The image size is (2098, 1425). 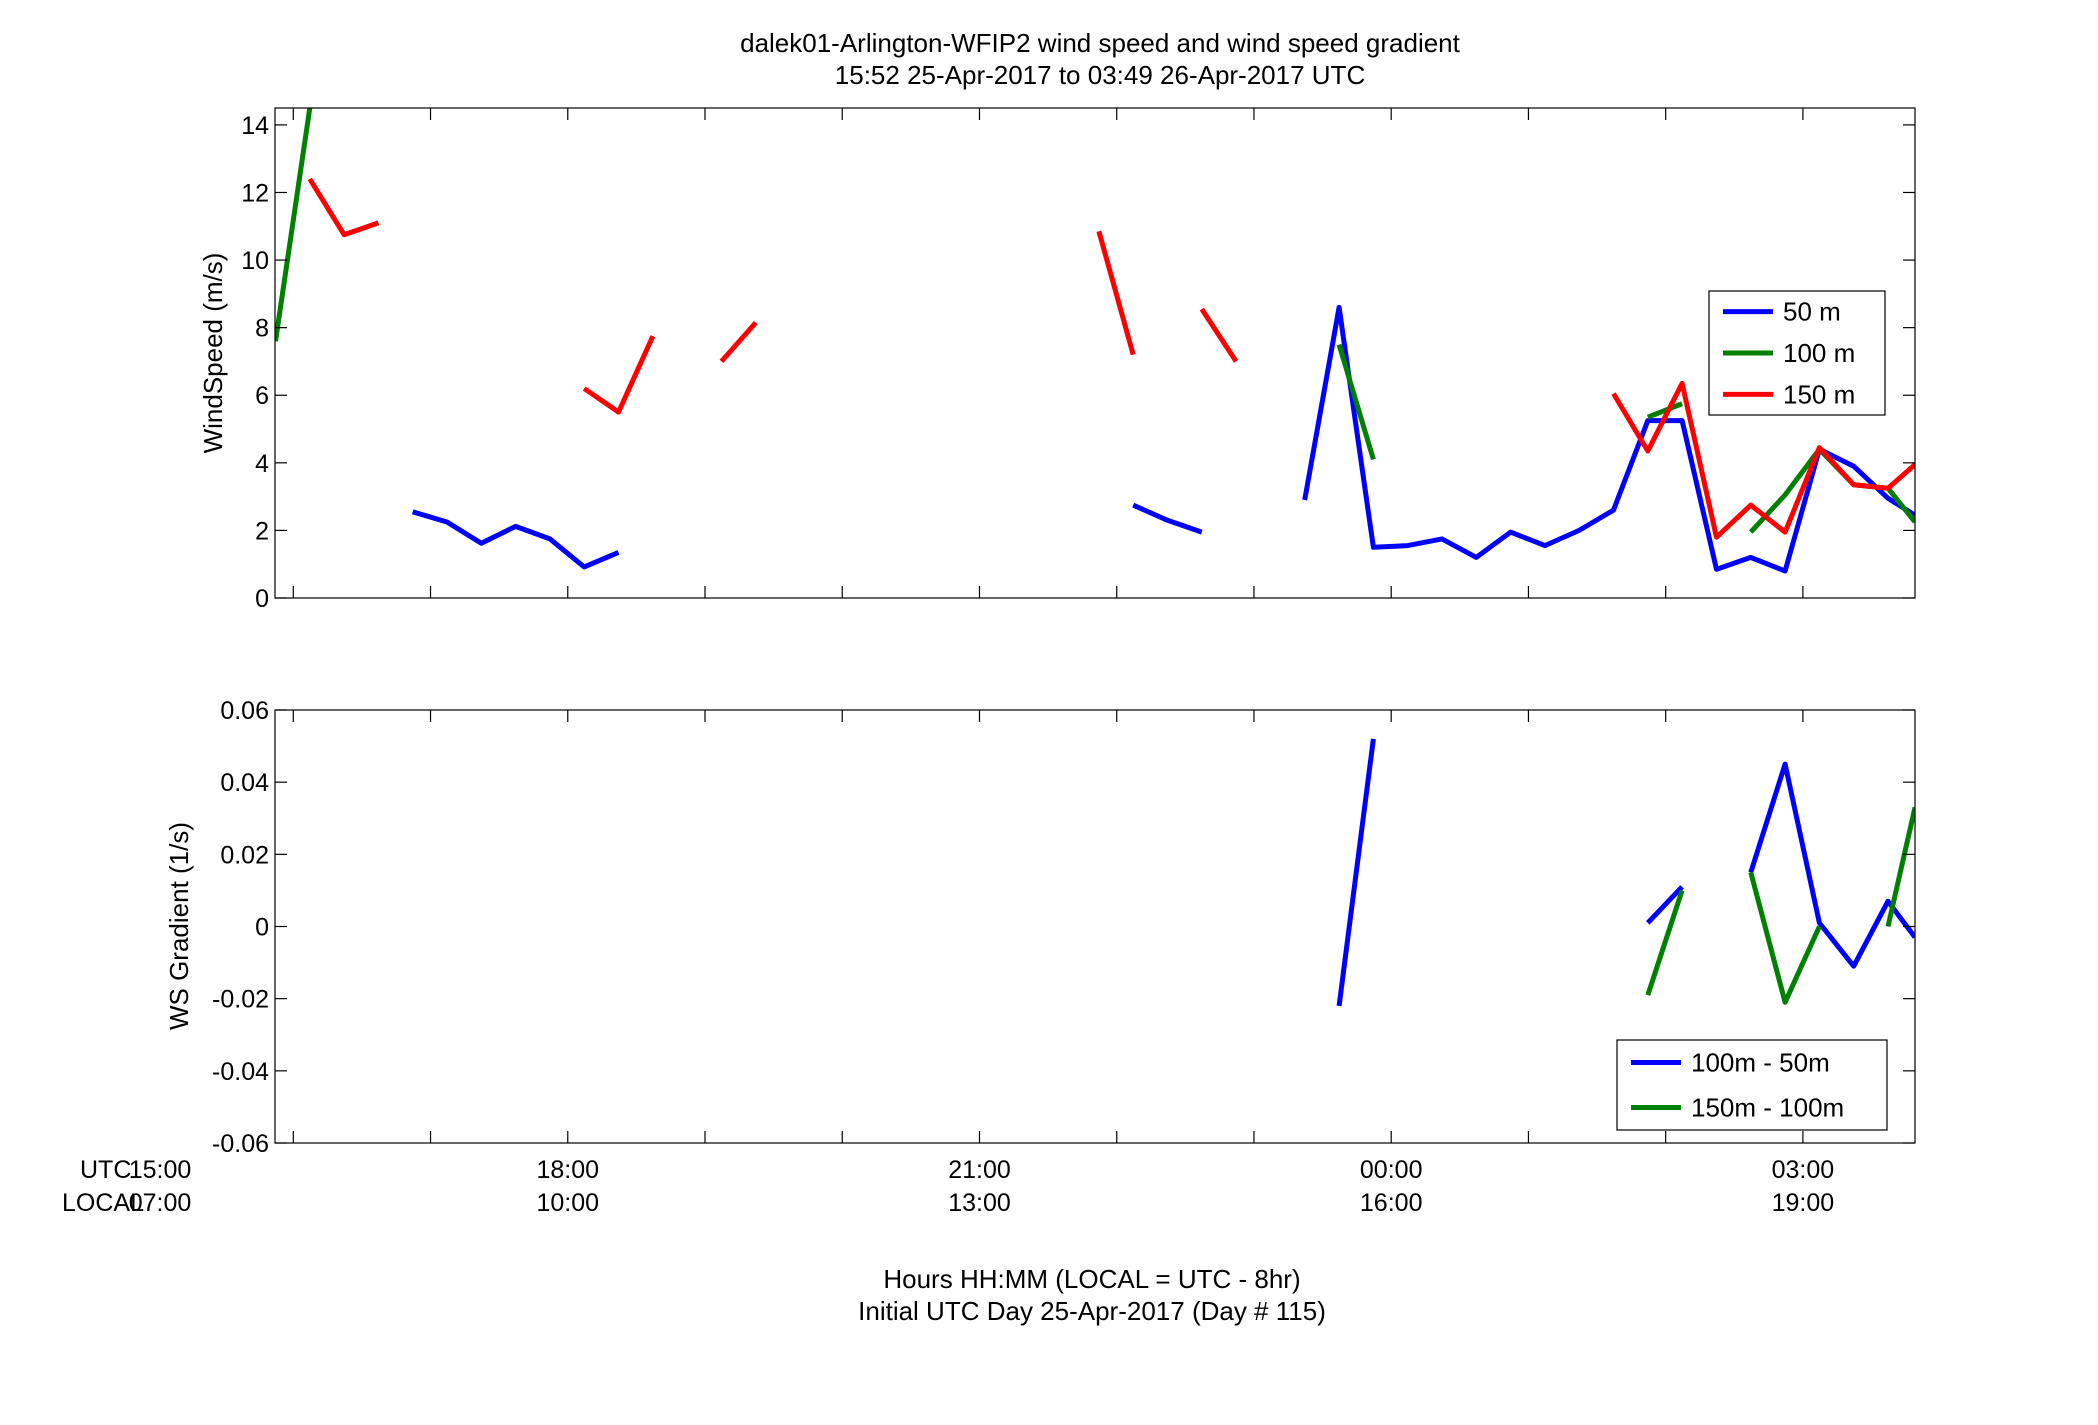 What do you see at coordinates (1803, 1203) in the screenshot?
I see `local-tick-label: 19:00` at bounding box center [1803, 1203].